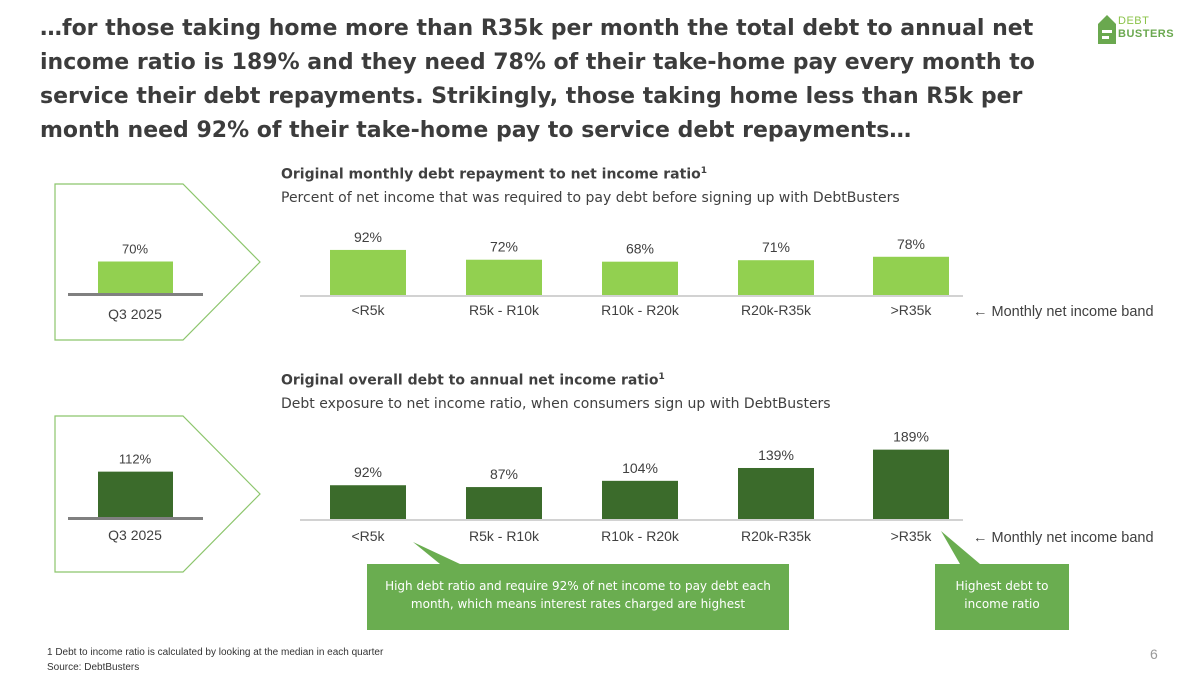 This screenshot has width=1200, height=677. I want to click on callout-box-low-income, so click(578, 586).